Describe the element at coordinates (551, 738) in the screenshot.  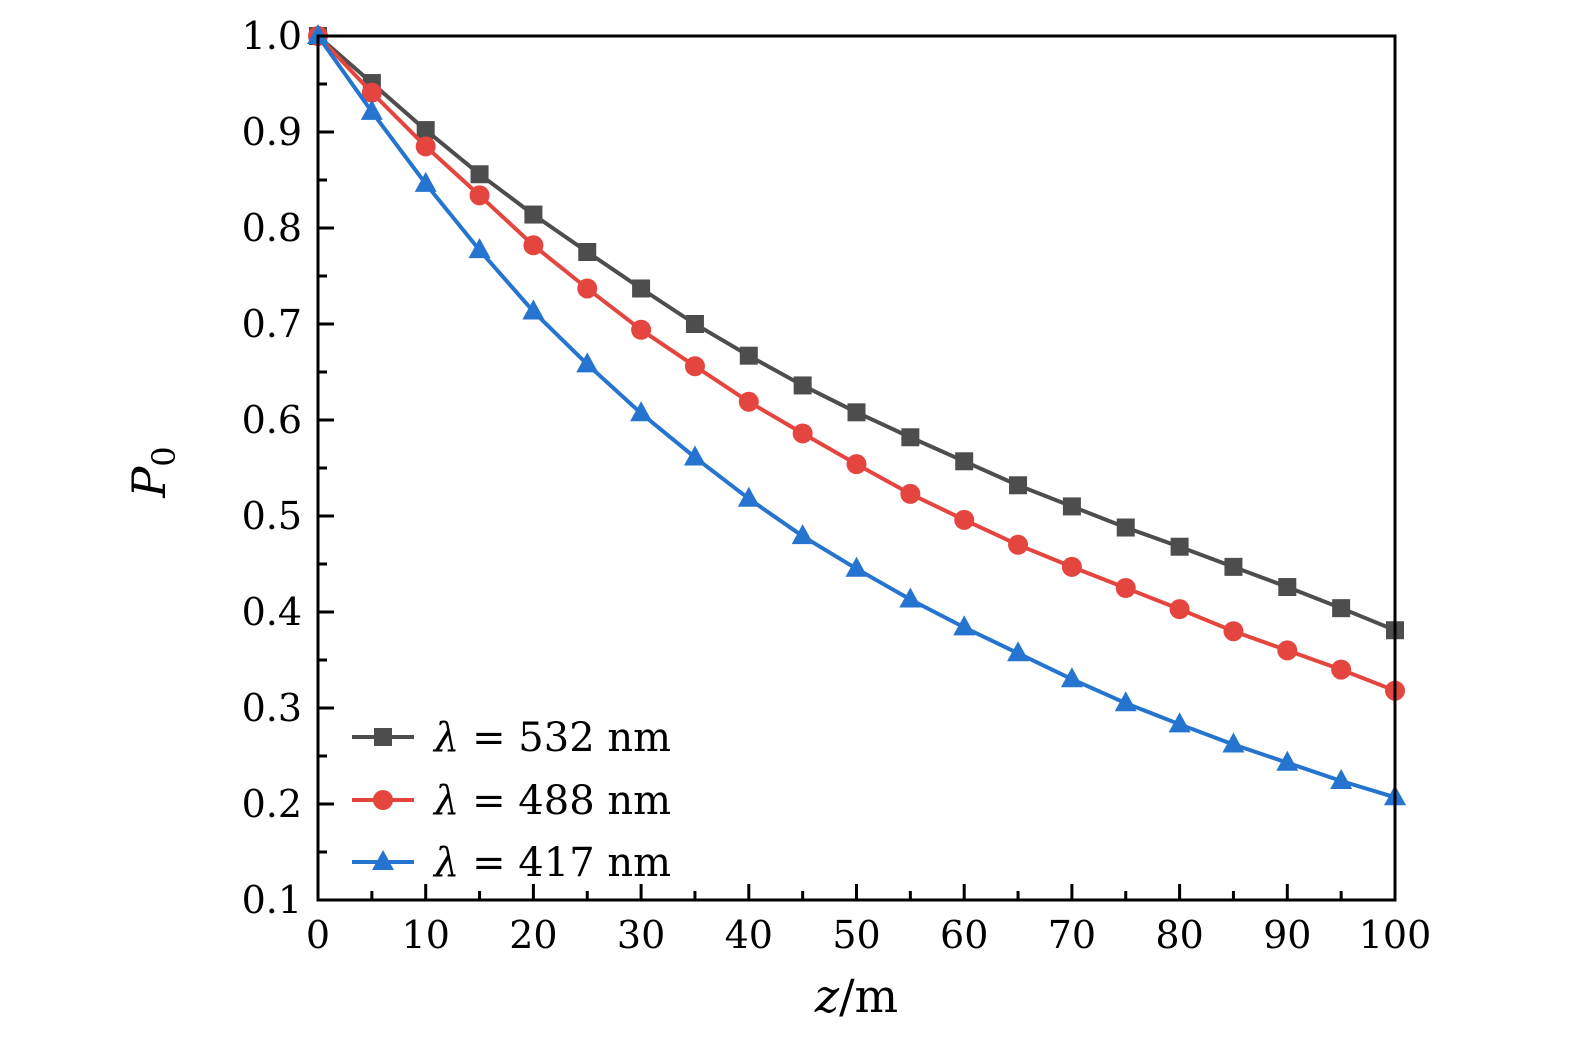
I see `legend-label: λ = 532 nm` at that location.